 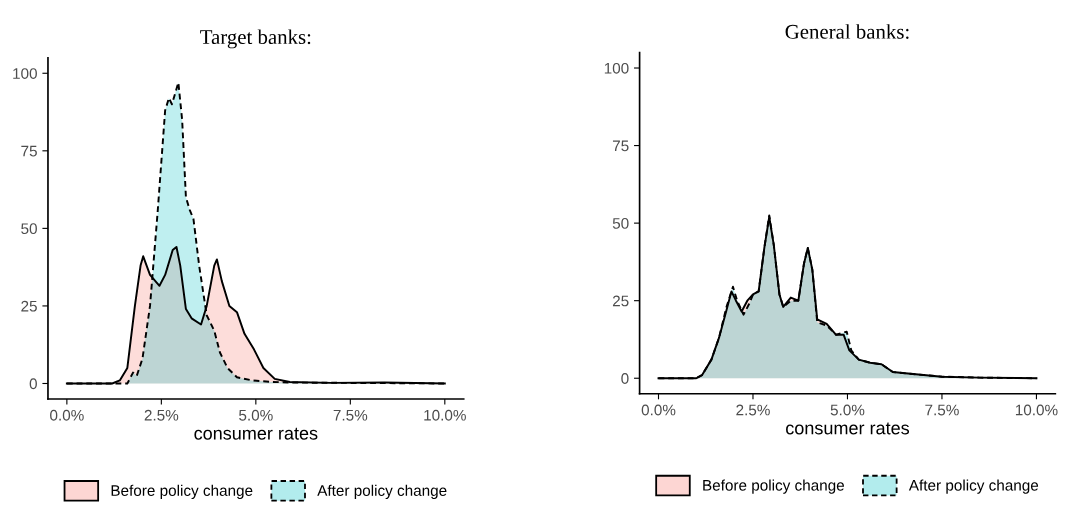 What do you see at coordinates (255, 39) in the screenshot?
I see `chart-title: Target banks:` at bounding box center [255, 39].